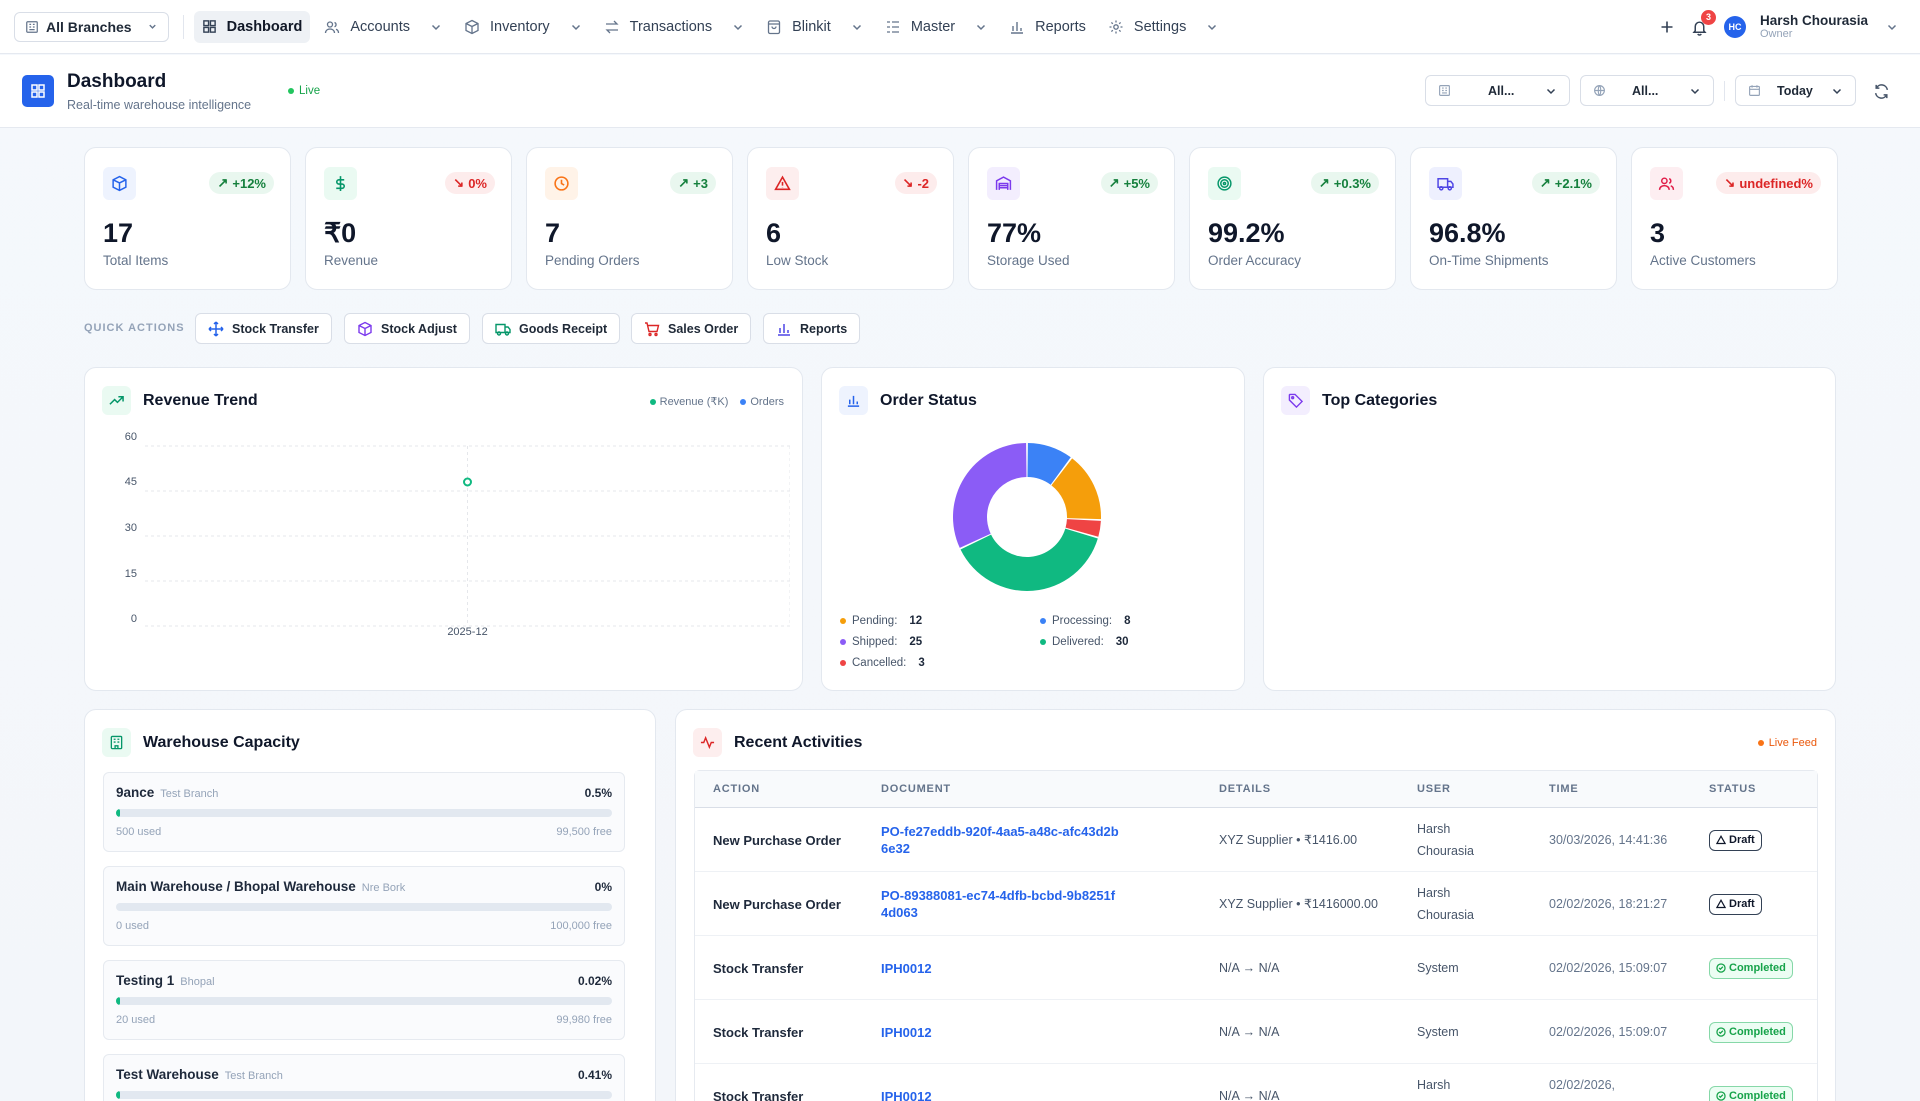  What do you see at coordinates (798, 742) in the screenshot?
I see `recent-activities-title: Recent Activities` at bounding box center [798, 742].